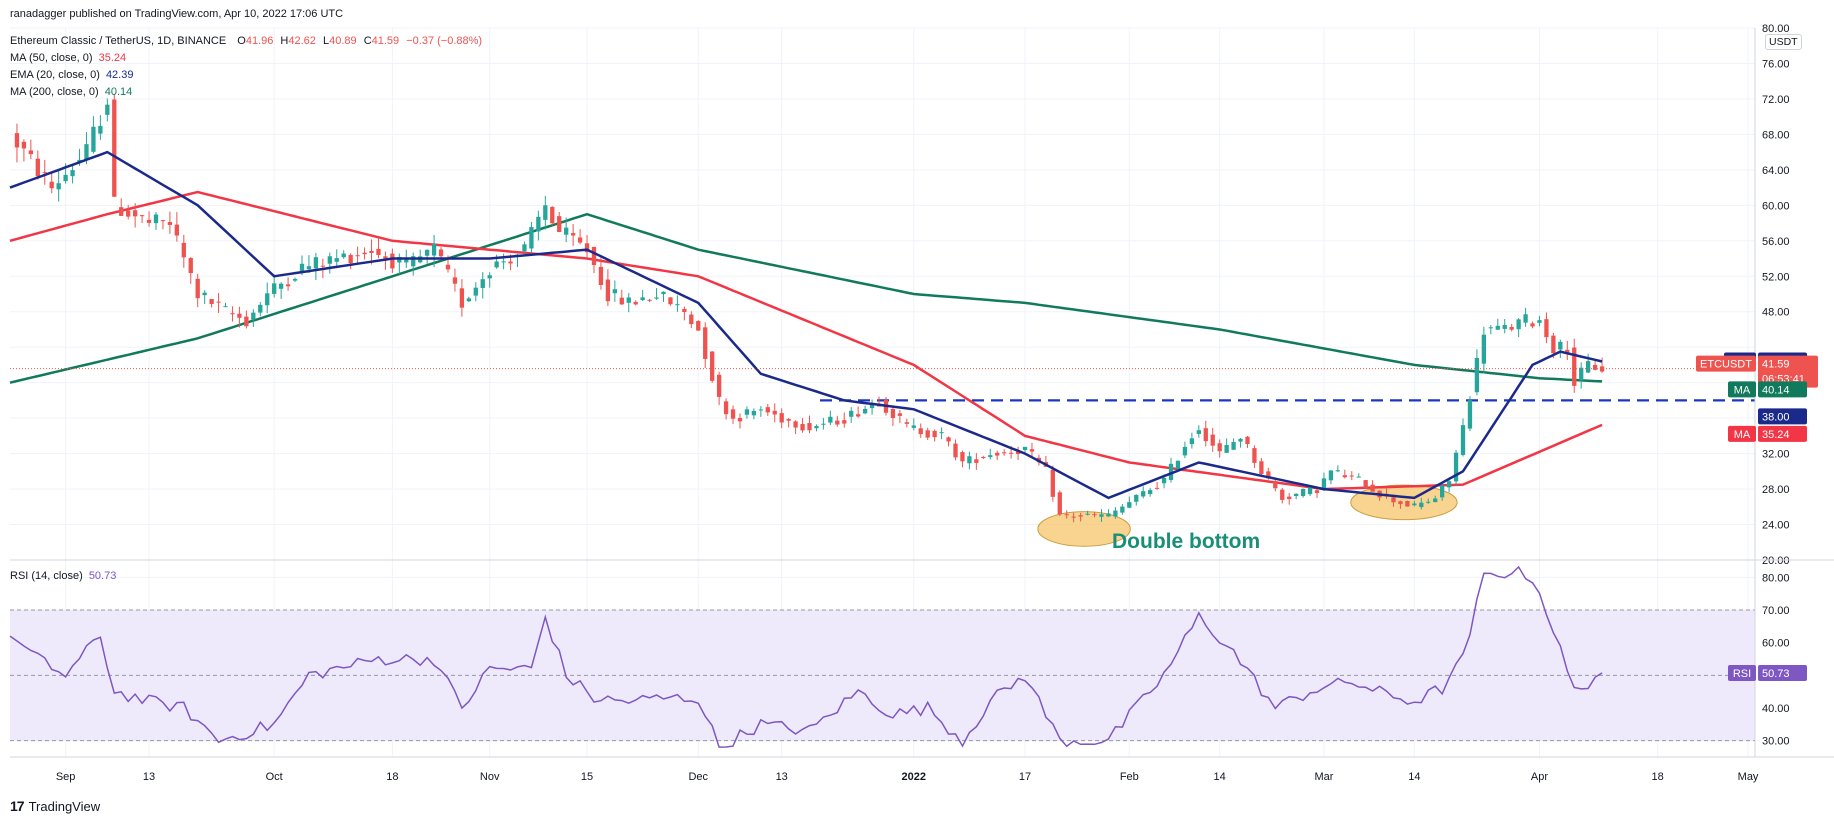 The image size is (1834, 823). I want to click on time-tick-label: 13, so click(149, 777).